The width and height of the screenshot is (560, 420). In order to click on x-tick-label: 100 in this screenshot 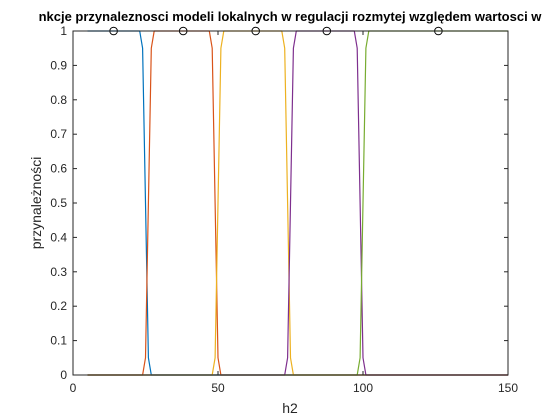, I will do `click(363, 388)`.